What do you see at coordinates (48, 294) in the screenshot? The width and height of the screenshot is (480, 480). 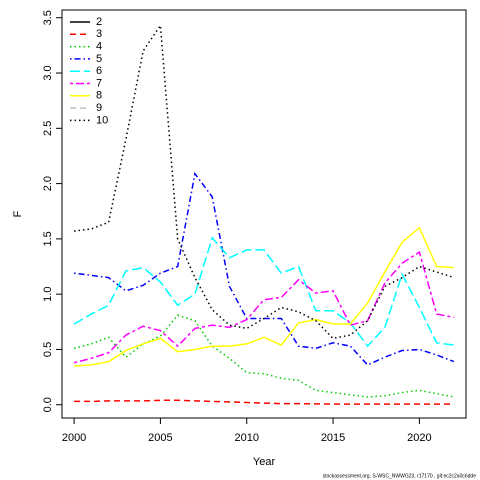 I see `y-tick-label: 1.0` at bounding box center [48, 294].